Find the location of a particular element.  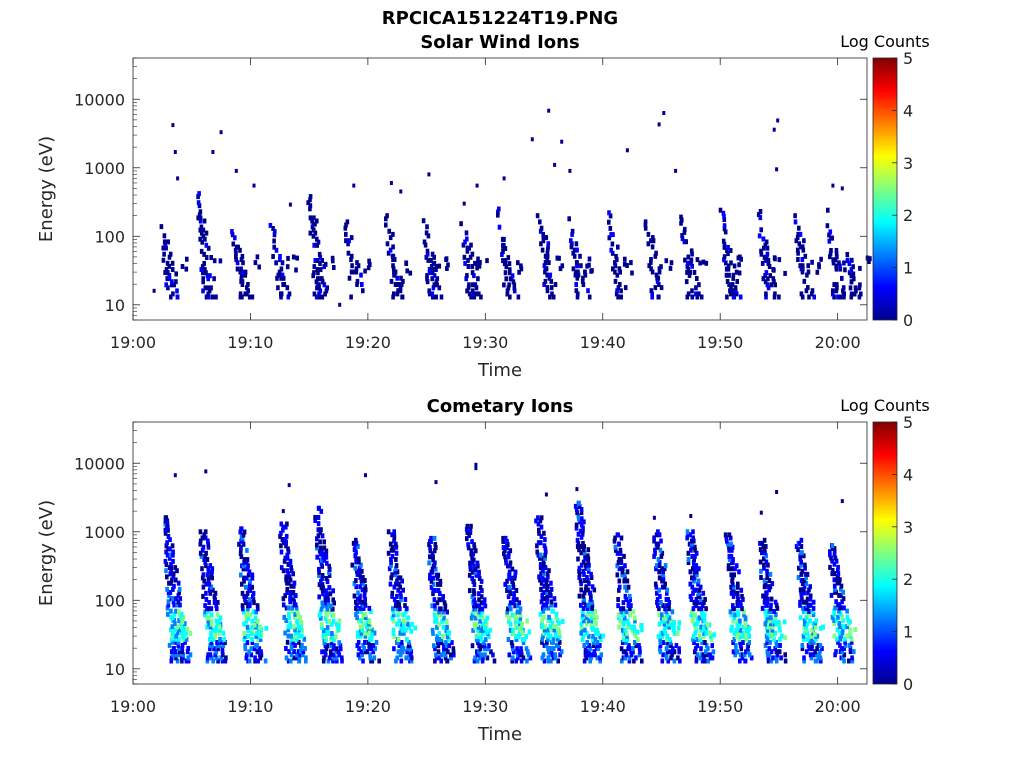

y-axis-label: Energy (eV) is located at coordinates (46, 189).